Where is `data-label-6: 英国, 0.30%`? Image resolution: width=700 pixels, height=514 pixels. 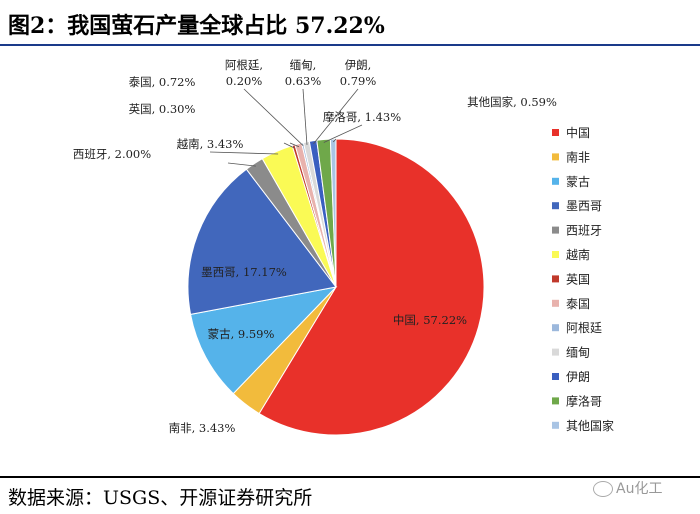
data-label-6: 英国, 0.30% is located at coordinates (162, 109).